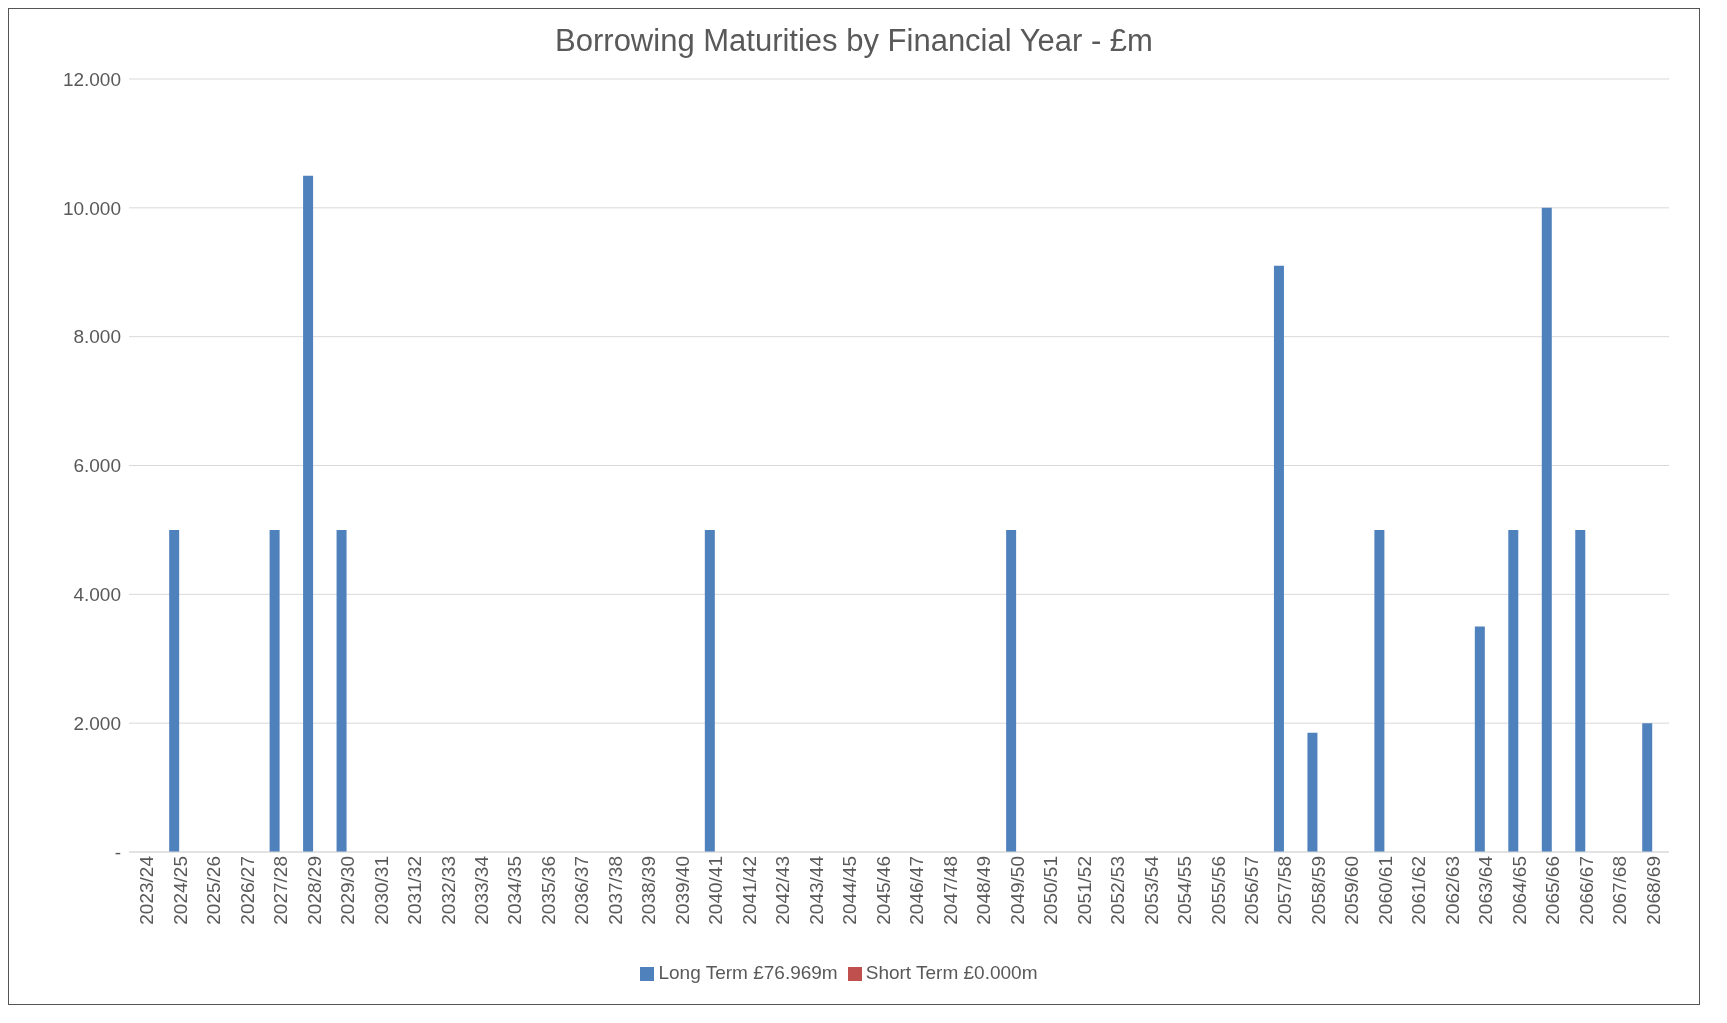 The image size is (1727, 1023). I want to click on x-tick-label: 2059/60, so click(1352, 890).